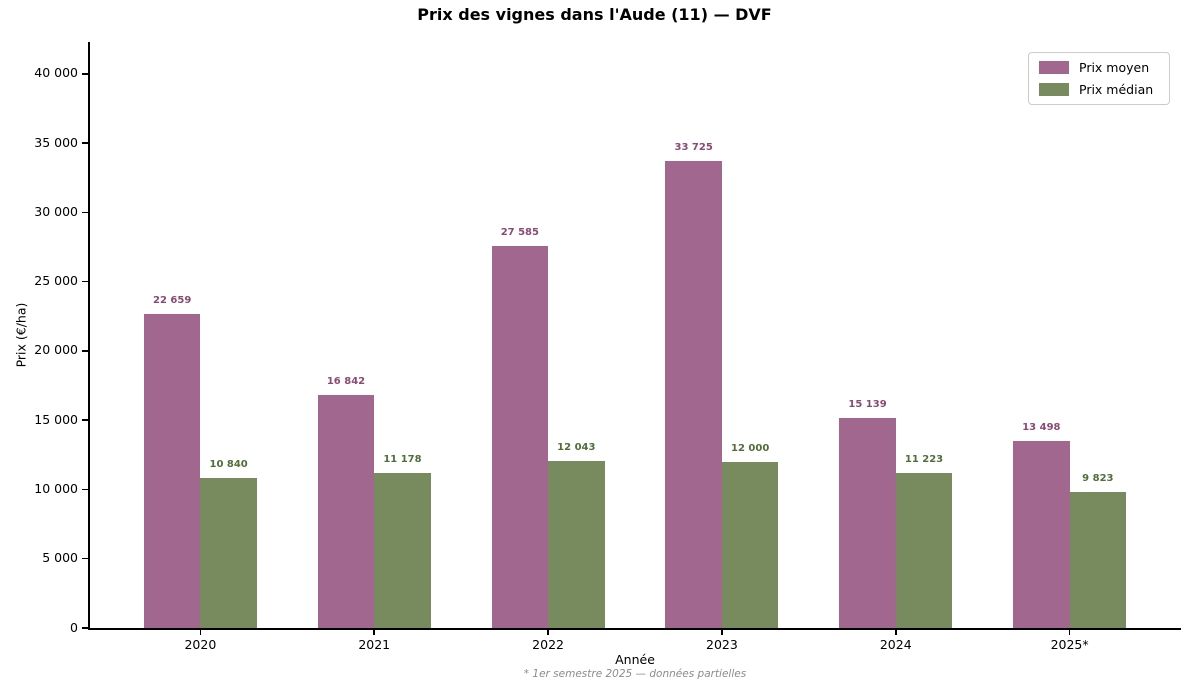  What do you see at coordinates (56, 488) in the screenshot?
I see `y-tick-label: 10 000` at bounding box center [56, 488].